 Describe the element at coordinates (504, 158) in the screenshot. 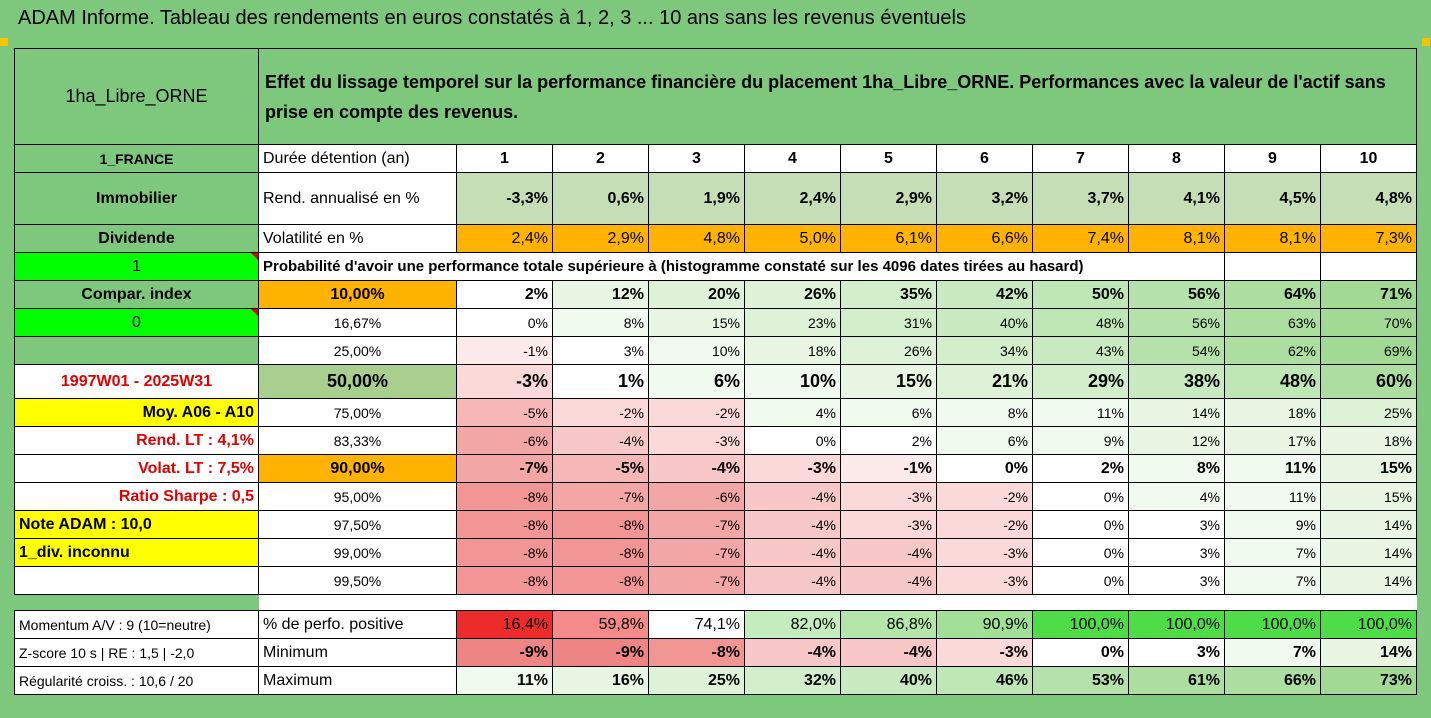

I see `year-header: 1` at that location.